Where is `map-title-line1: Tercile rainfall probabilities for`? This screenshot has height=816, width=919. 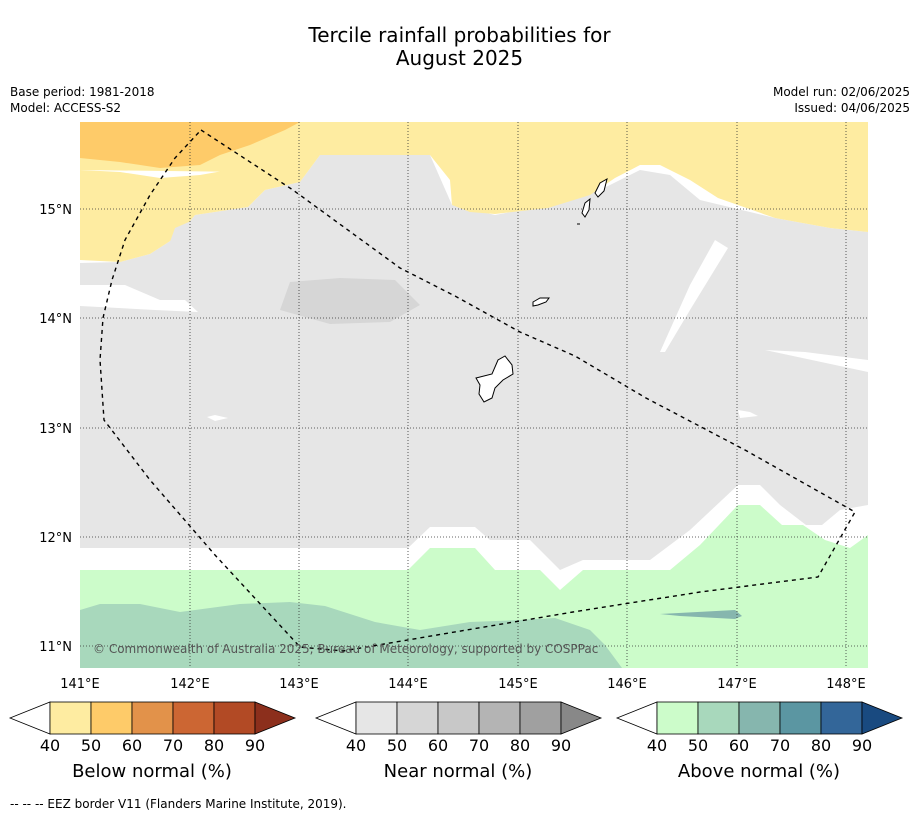
map-title-line1: Tercile rainfall probabilities for is located at coordinates (459, 35).